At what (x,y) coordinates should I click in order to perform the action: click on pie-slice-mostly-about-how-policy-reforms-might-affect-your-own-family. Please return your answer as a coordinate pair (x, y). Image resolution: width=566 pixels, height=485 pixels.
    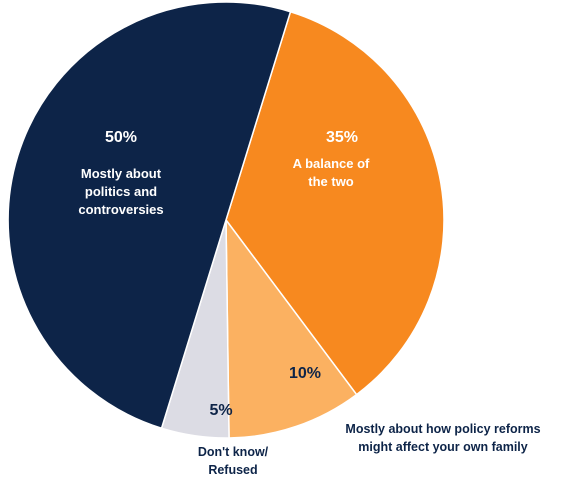
    Looking at the image, I should click on (291, 328).